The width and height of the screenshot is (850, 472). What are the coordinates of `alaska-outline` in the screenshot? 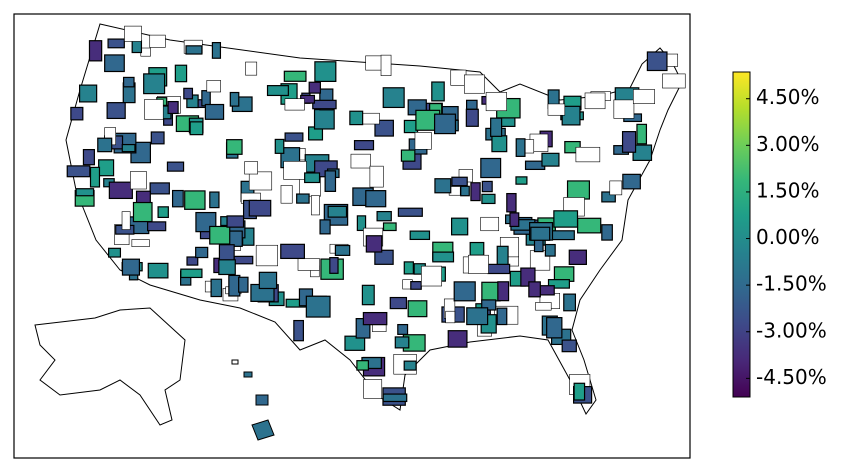 It's located at (110, 366).